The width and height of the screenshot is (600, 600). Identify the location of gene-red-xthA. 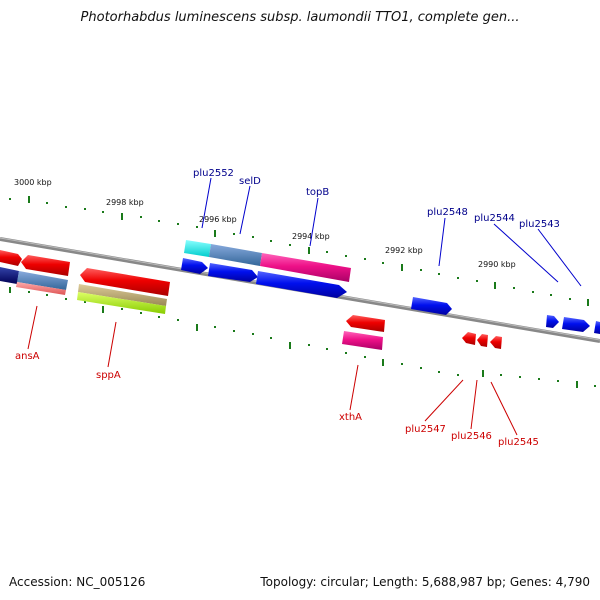
(365, 323).